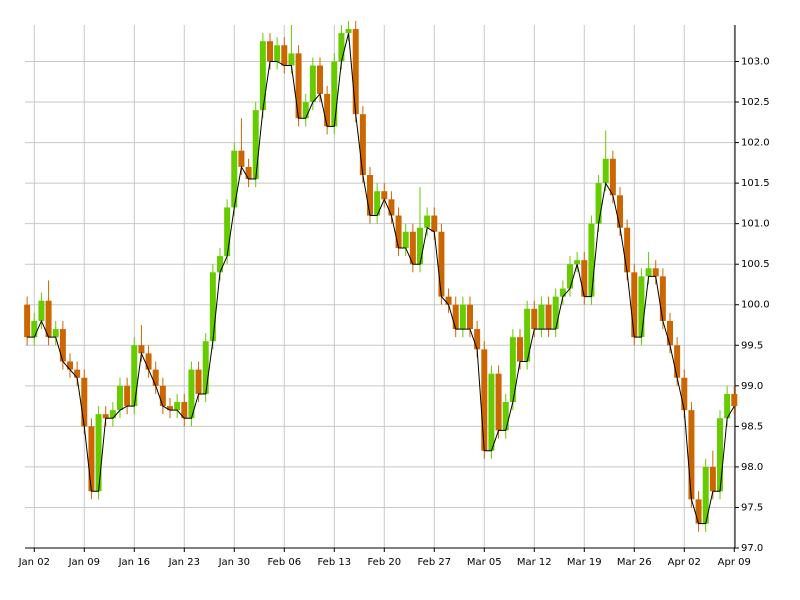 The image size is (800, 600). What do you see at coordinates (755, 305) in the screenshot?
I see `y-tick-label: 100.0` at bounding box center [755, 305].